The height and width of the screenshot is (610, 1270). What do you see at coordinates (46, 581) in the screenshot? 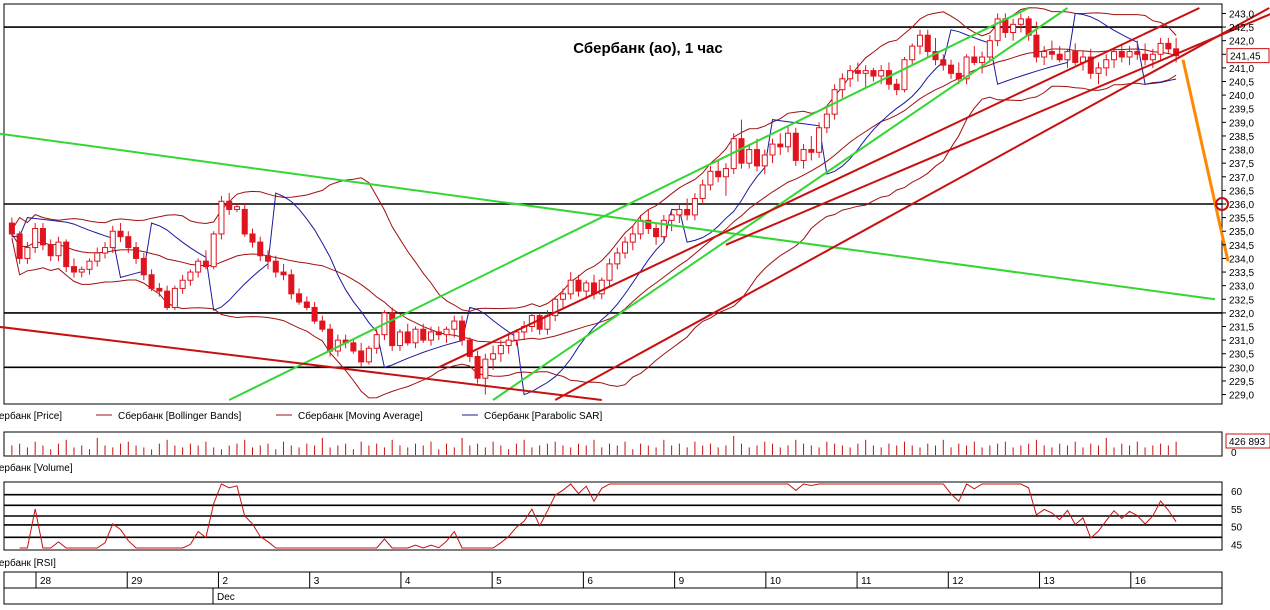
I see `time-tick-label: 28` at bounding box center [46, 581].